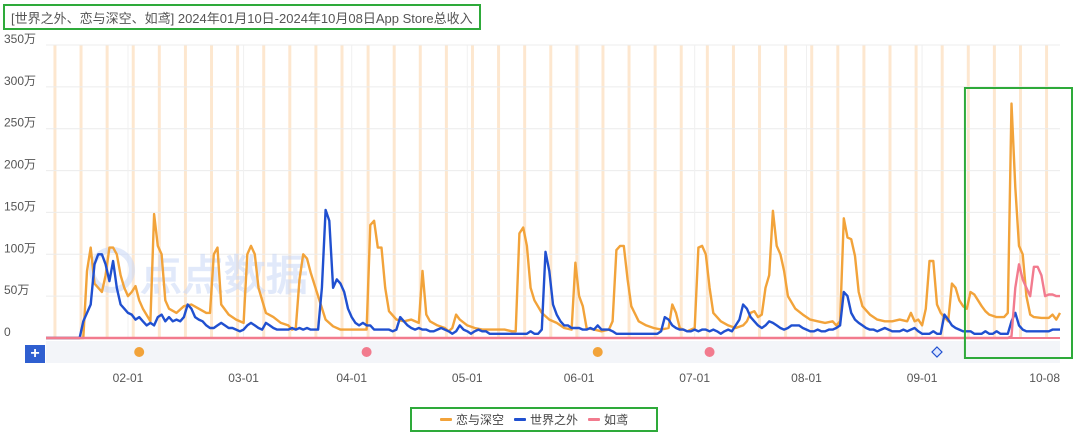  What do you see at coordinates (922, 378) in the screenshot?
I see `x-tick-label: 09-01` at bounding box center [922, 378].